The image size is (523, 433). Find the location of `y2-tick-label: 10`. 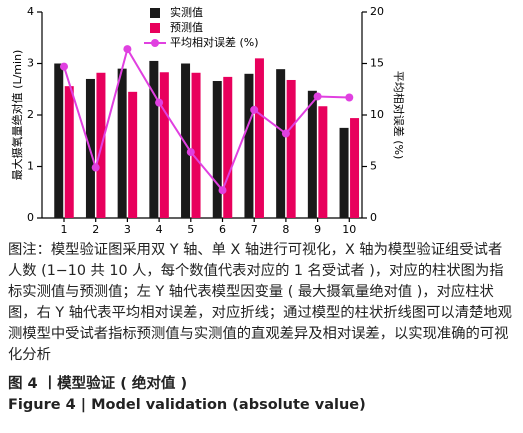

y2-tick-label: 10 is located at coordinates (377, 114).